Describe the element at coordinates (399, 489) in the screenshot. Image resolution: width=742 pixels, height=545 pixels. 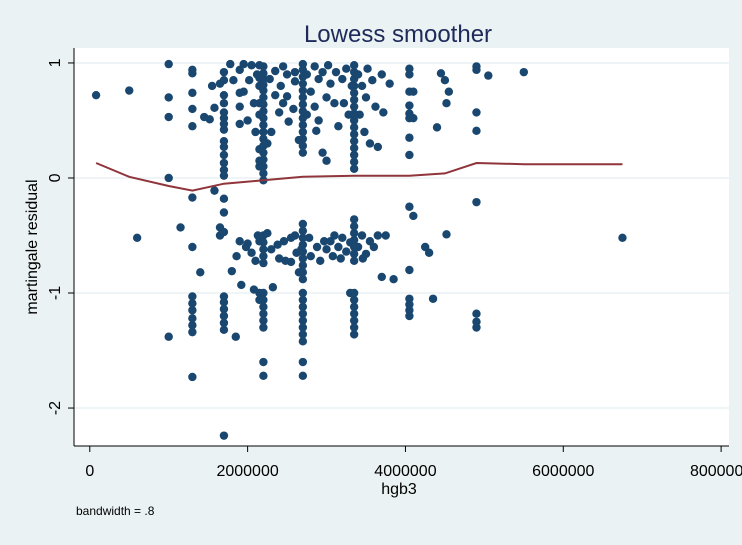
I see `x-axis-label: hgb3` at that location.